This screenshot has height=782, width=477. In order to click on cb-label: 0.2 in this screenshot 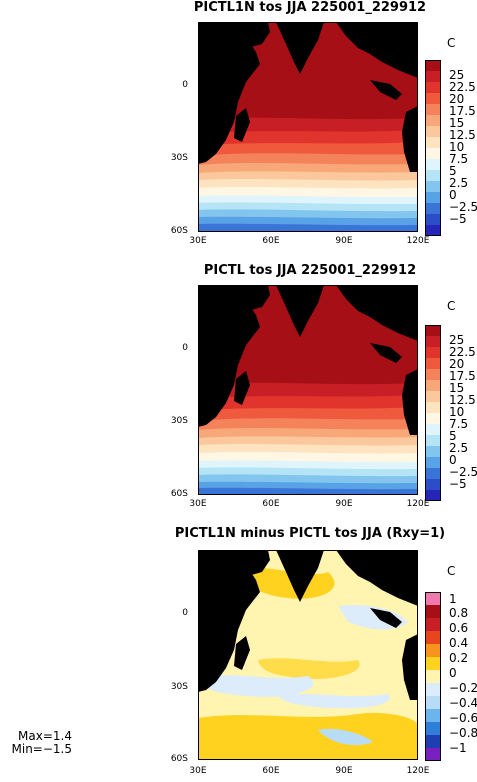, I will do `click(459, 658)`.